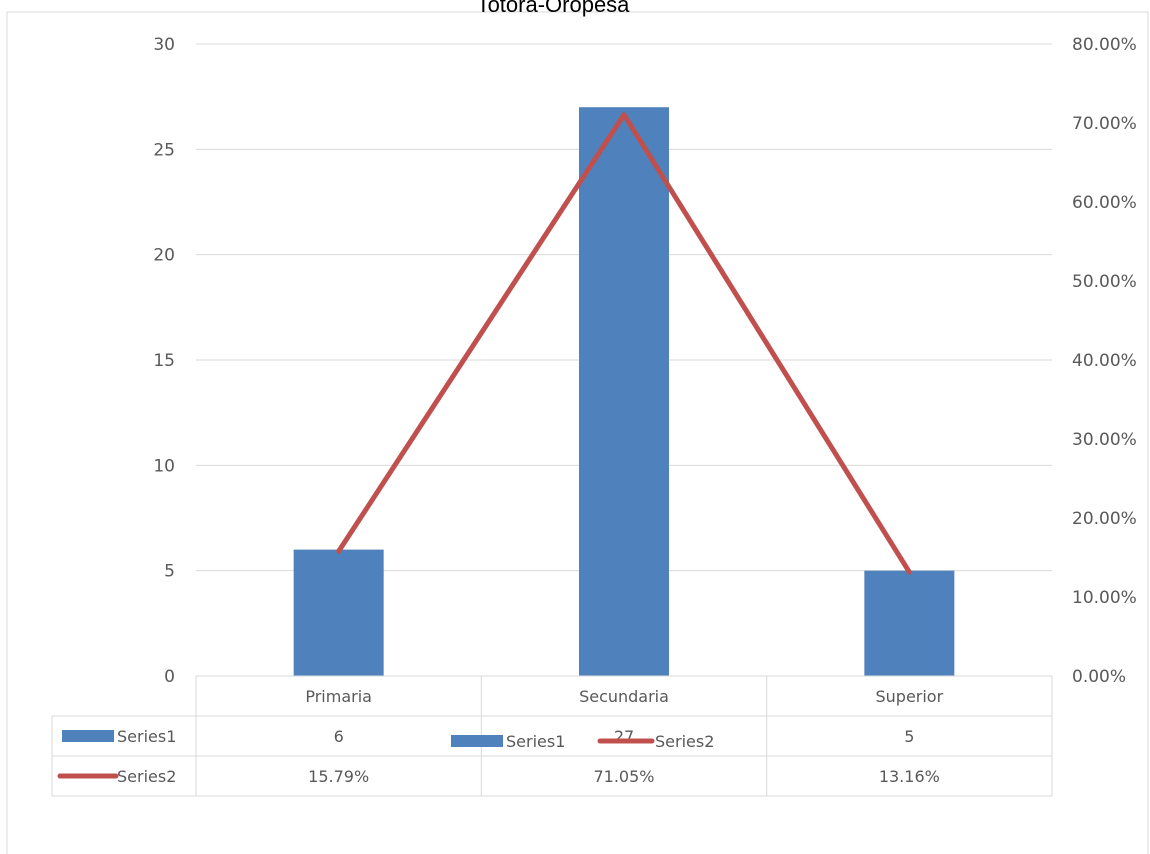  I want to click on table-cell: 15.79%, so click(338, 776).